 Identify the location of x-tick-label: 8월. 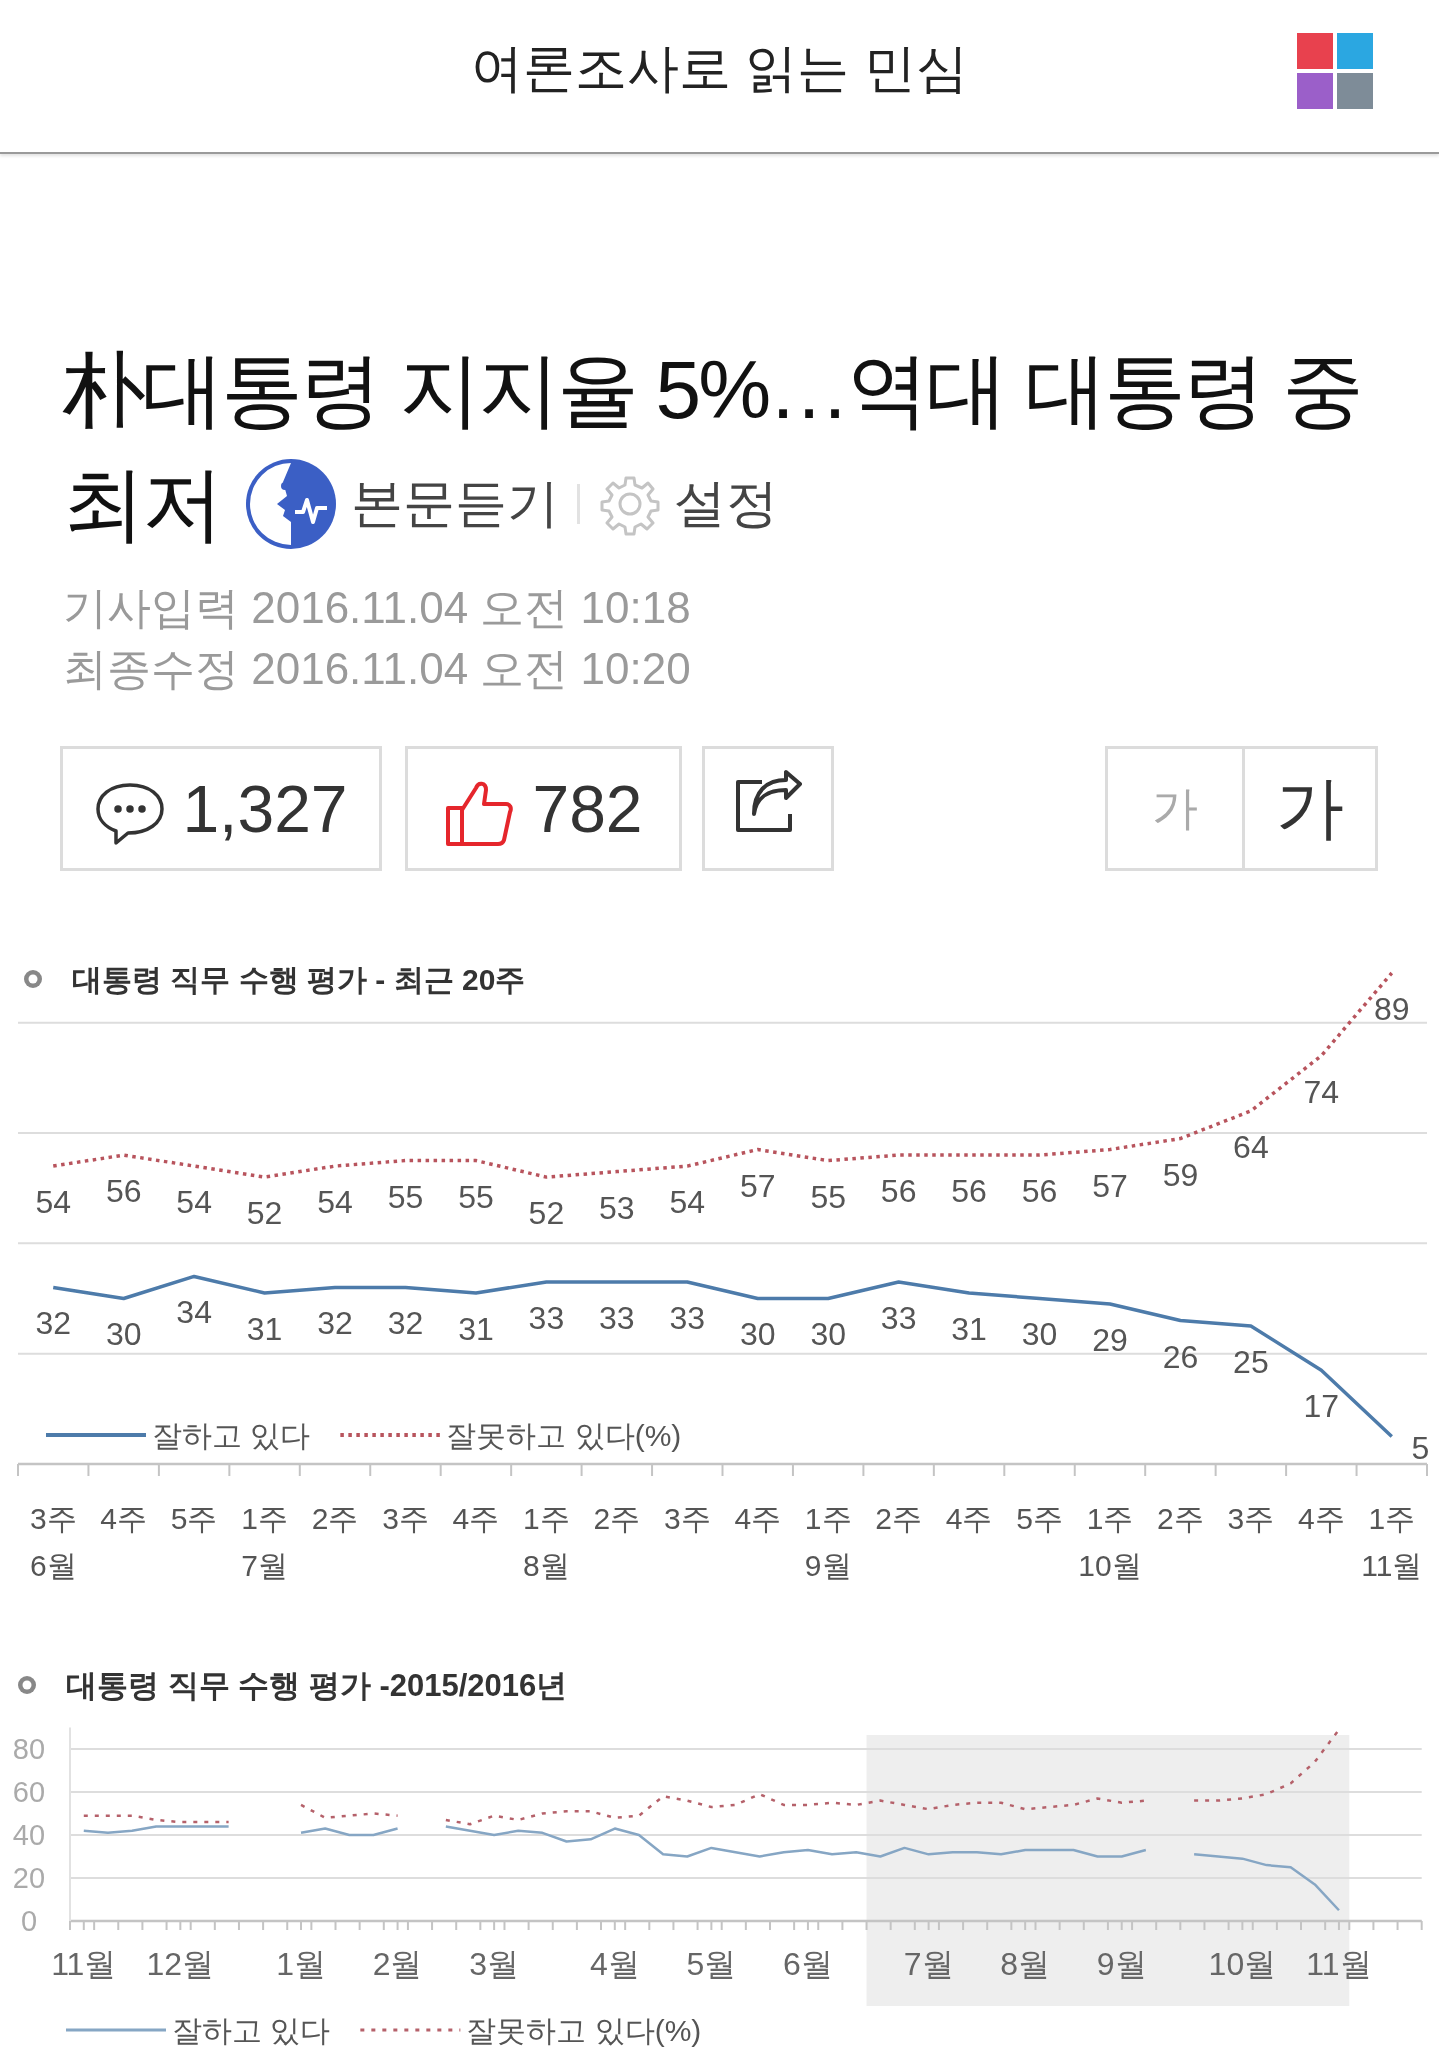
(1025, 1964).